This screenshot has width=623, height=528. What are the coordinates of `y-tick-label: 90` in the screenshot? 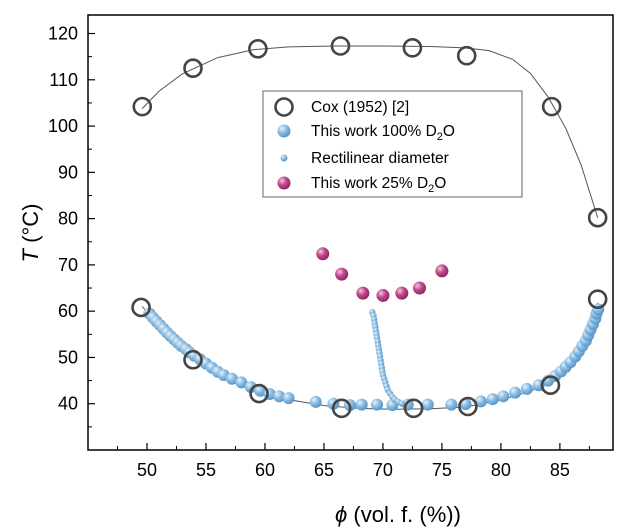 It's located at (68, 172).